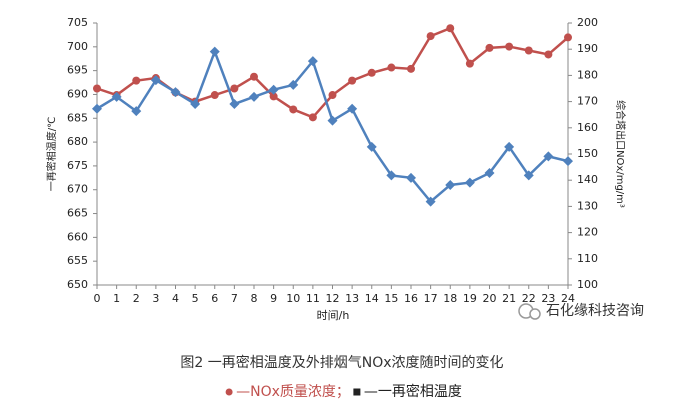 Image resolution: width=684 pixels, height=410 pixels. I want to click on x-axis-label: 时间/h, so click(333, 315).